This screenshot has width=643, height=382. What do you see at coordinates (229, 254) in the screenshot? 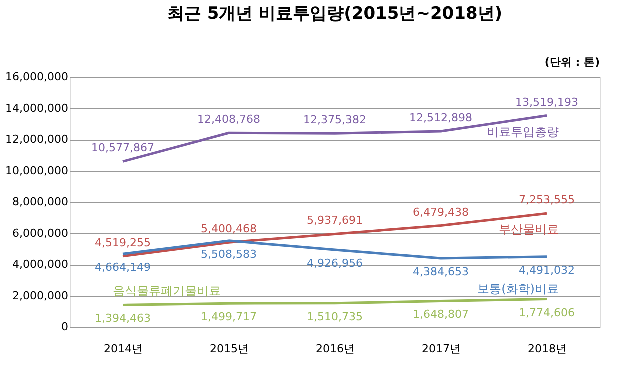
I see `data-label: 5,508,583` at bounding box center [229, 254].